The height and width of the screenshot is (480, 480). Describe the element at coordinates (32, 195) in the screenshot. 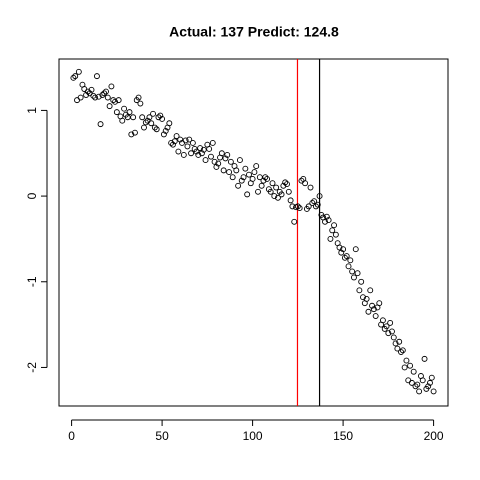

I see `y-tick-label: 0` at that location.